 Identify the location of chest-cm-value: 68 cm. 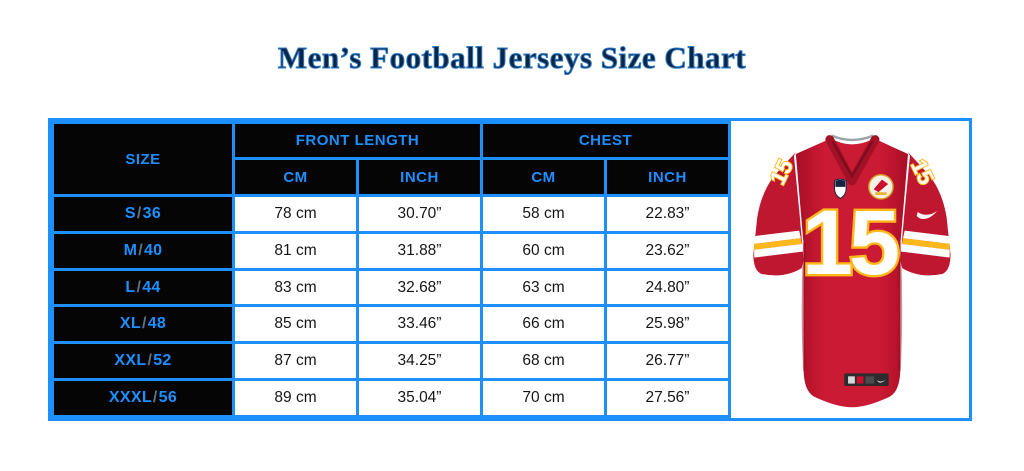
(543, 361).